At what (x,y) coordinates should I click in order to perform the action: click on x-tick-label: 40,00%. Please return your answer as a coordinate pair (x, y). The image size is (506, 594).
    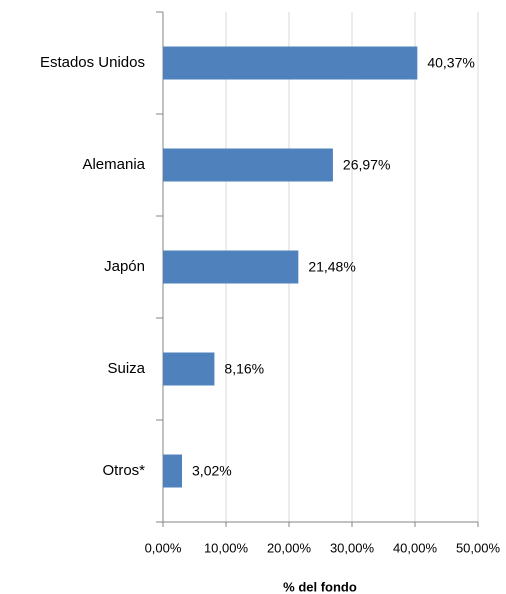
    Looking at the image, I should click on (415, 547).